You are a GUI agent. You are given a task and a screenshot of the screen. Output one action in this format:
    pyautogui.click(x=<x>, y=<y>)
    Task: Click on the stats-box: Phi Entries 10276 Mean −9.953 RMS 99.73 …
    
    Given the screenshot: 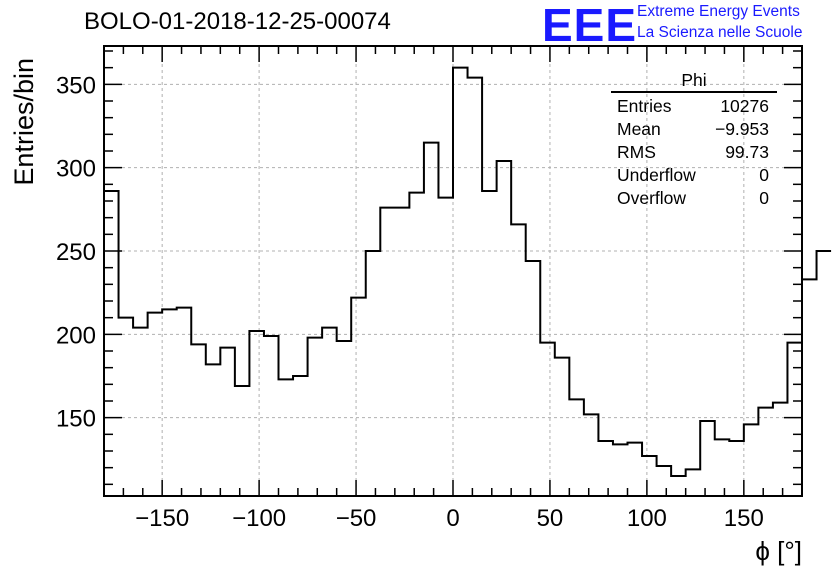 What is the action you would take?
    pyautogui.click(x=694, y=140)
    